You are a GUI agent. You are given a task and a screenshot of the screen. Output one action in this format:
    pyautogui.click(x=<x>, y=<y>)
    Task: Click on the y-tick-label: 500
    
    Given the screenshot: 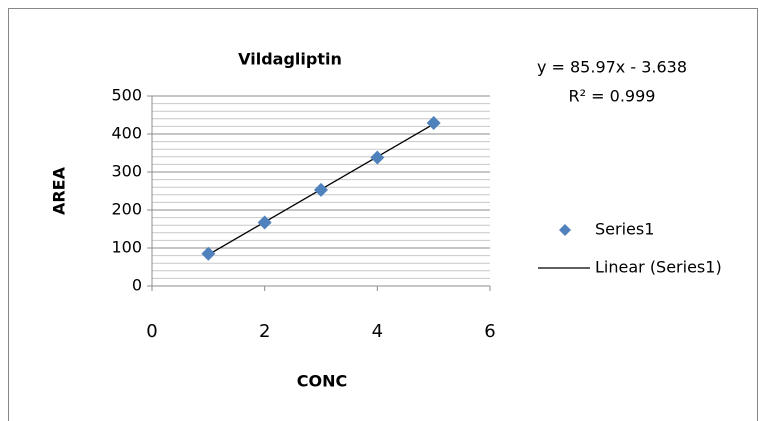 What is the action you would take?
    pyautogui.click(x=126, y=95)
    